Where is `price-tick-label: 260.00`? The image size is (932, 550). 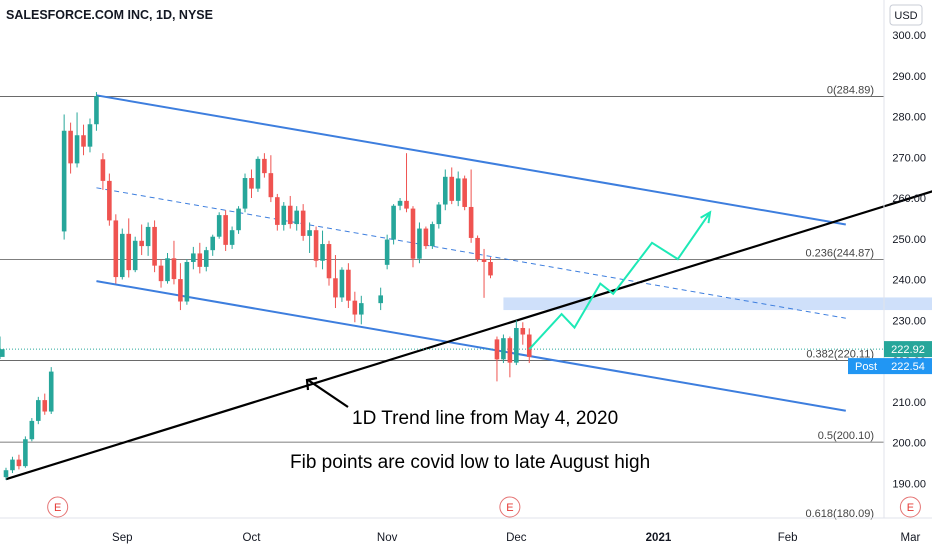
price-tick-label: 260.00 is located at coordinates (909, 199).